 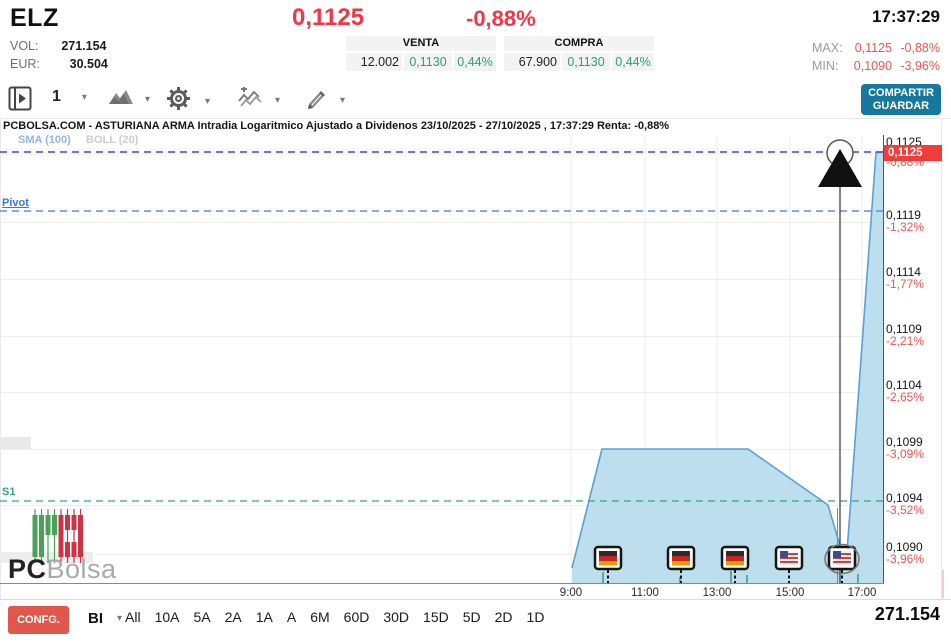 What do you see at coordinates (69, 97) in the screenshot?
I see `interval-selector: 1 ▾` at bounding box center [69, 97].